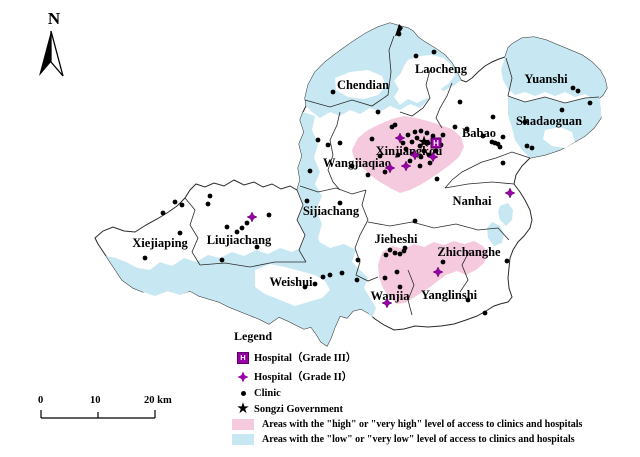 Image resolution: width=640 pixels, height=457 pixels. Describe the element at coordinates (243, 393) in the screenshot. I see `clinic-icon` at that location.